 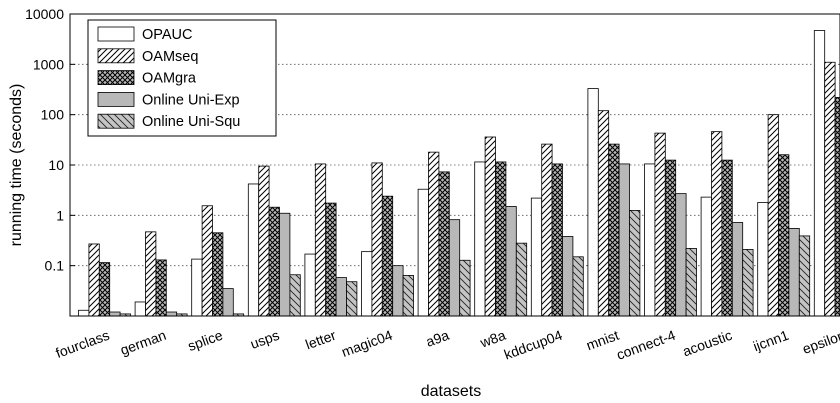 I want to click on y-tick-label: 100, so click(x=53, y=115).